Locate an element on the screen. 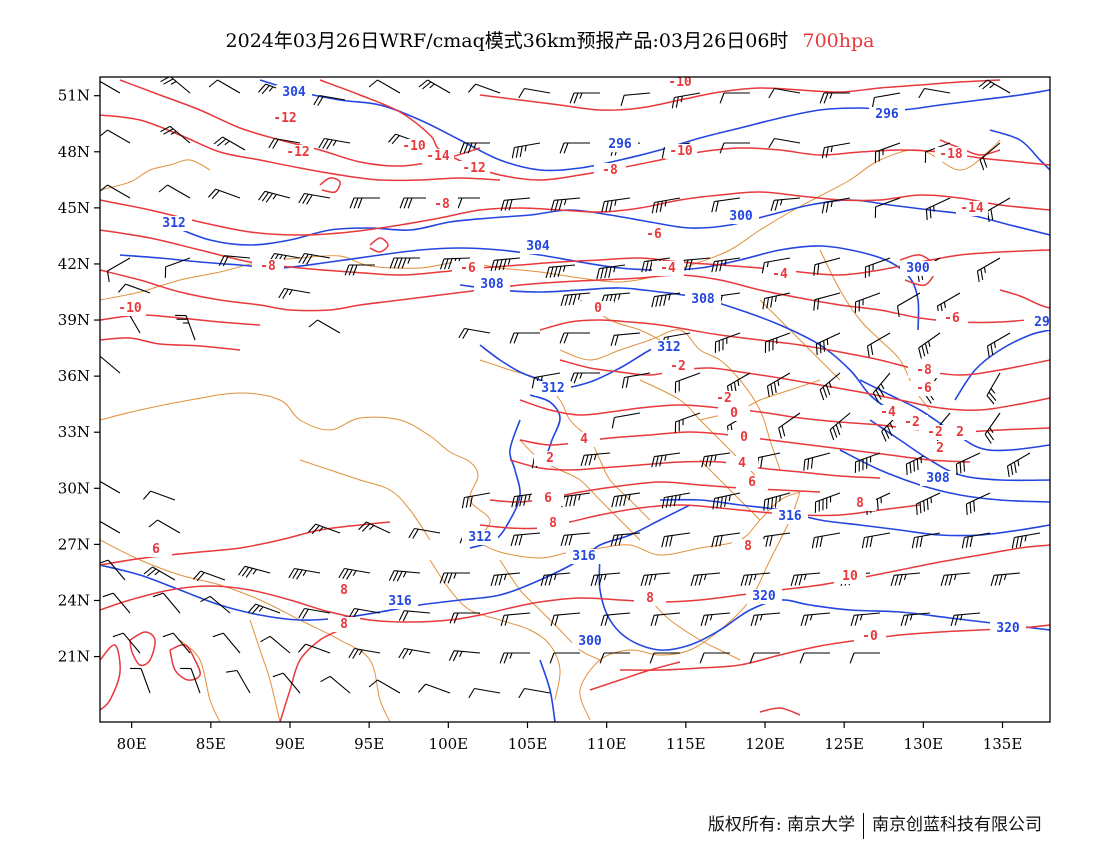  height-label: 320 is located at coordinates (1008, 628).